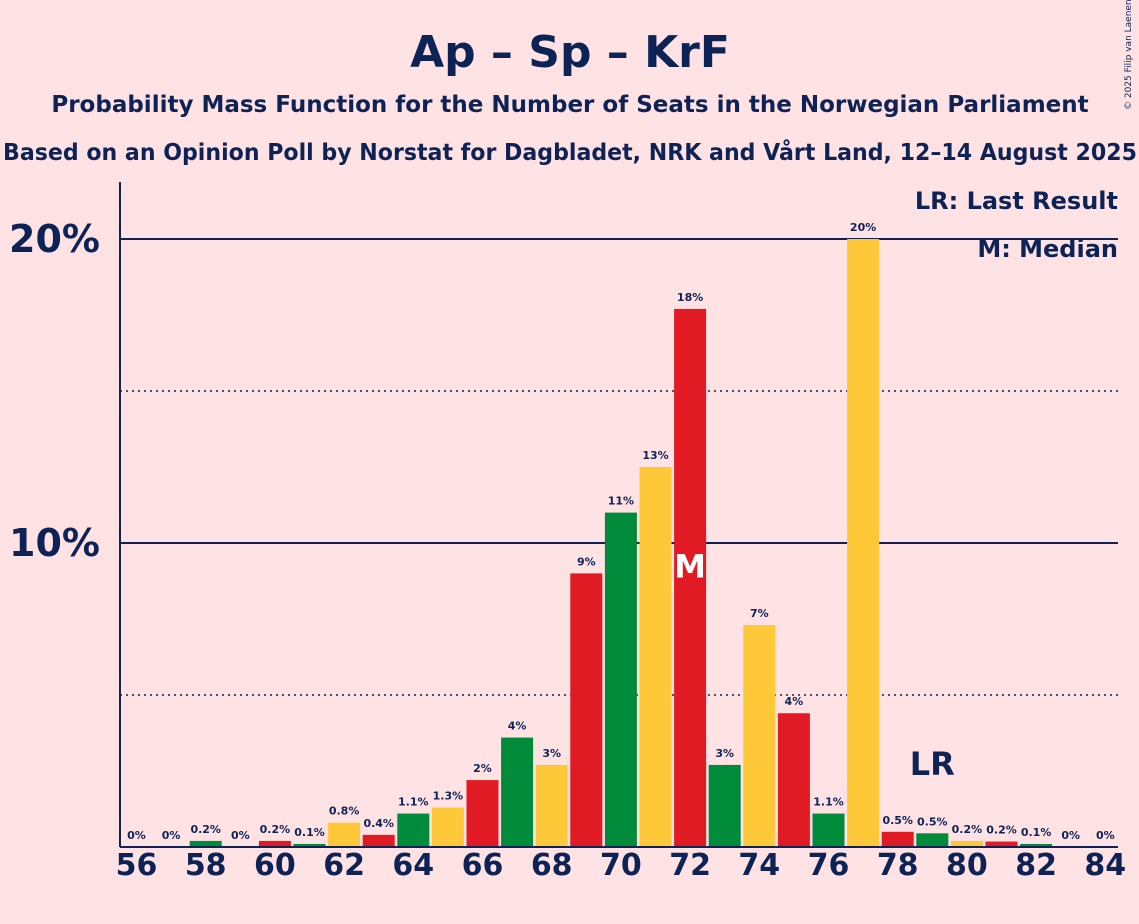  I want to click on bar-label-seat-63: 0.4%, so click(378, 823).